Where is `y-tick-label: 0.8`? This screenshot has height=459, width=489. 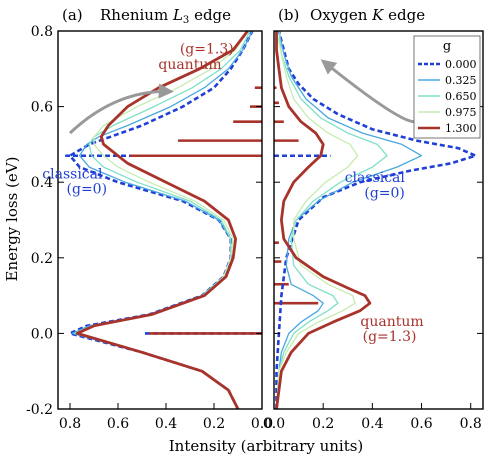
y-tick-label: 0.8 is located at coordinates (42, 32).